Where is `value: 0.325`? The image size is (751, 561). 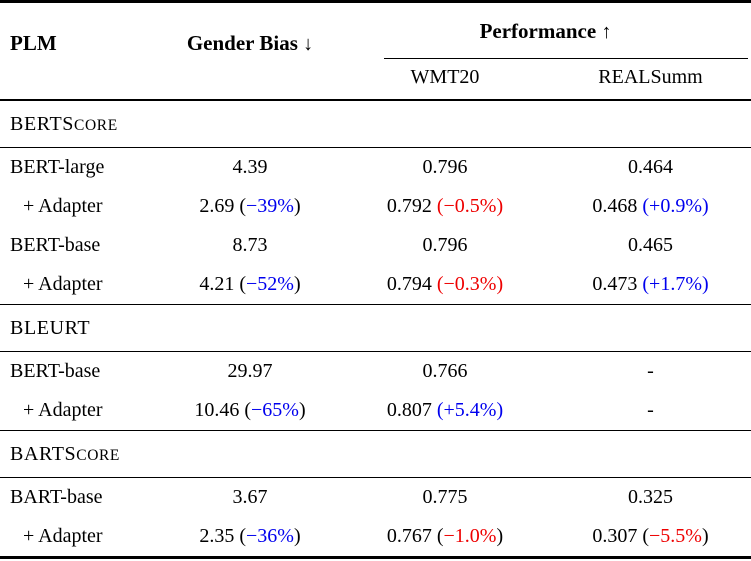
value: 0.325 is located at coordinates (650, 497).